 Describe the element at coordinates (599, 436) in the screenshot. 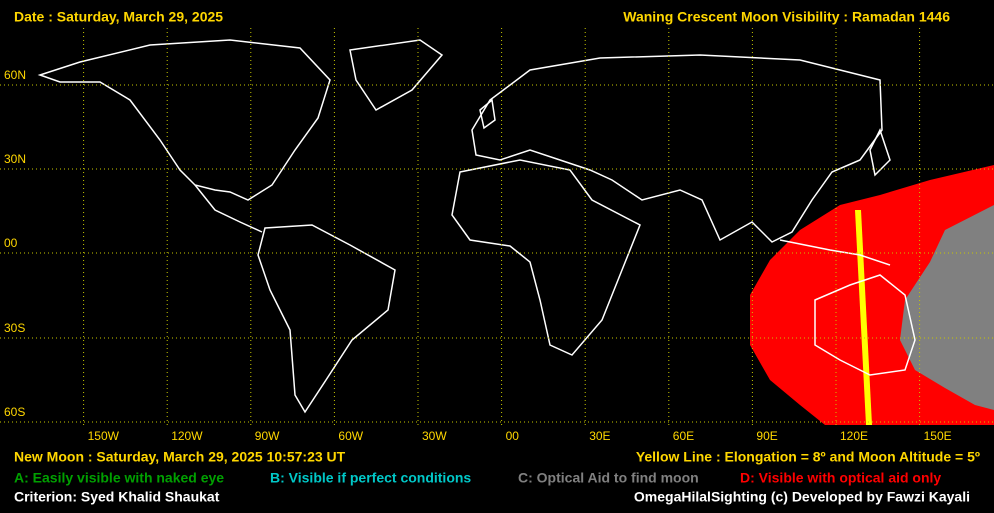

I see `lon-label: 30E` at that location.